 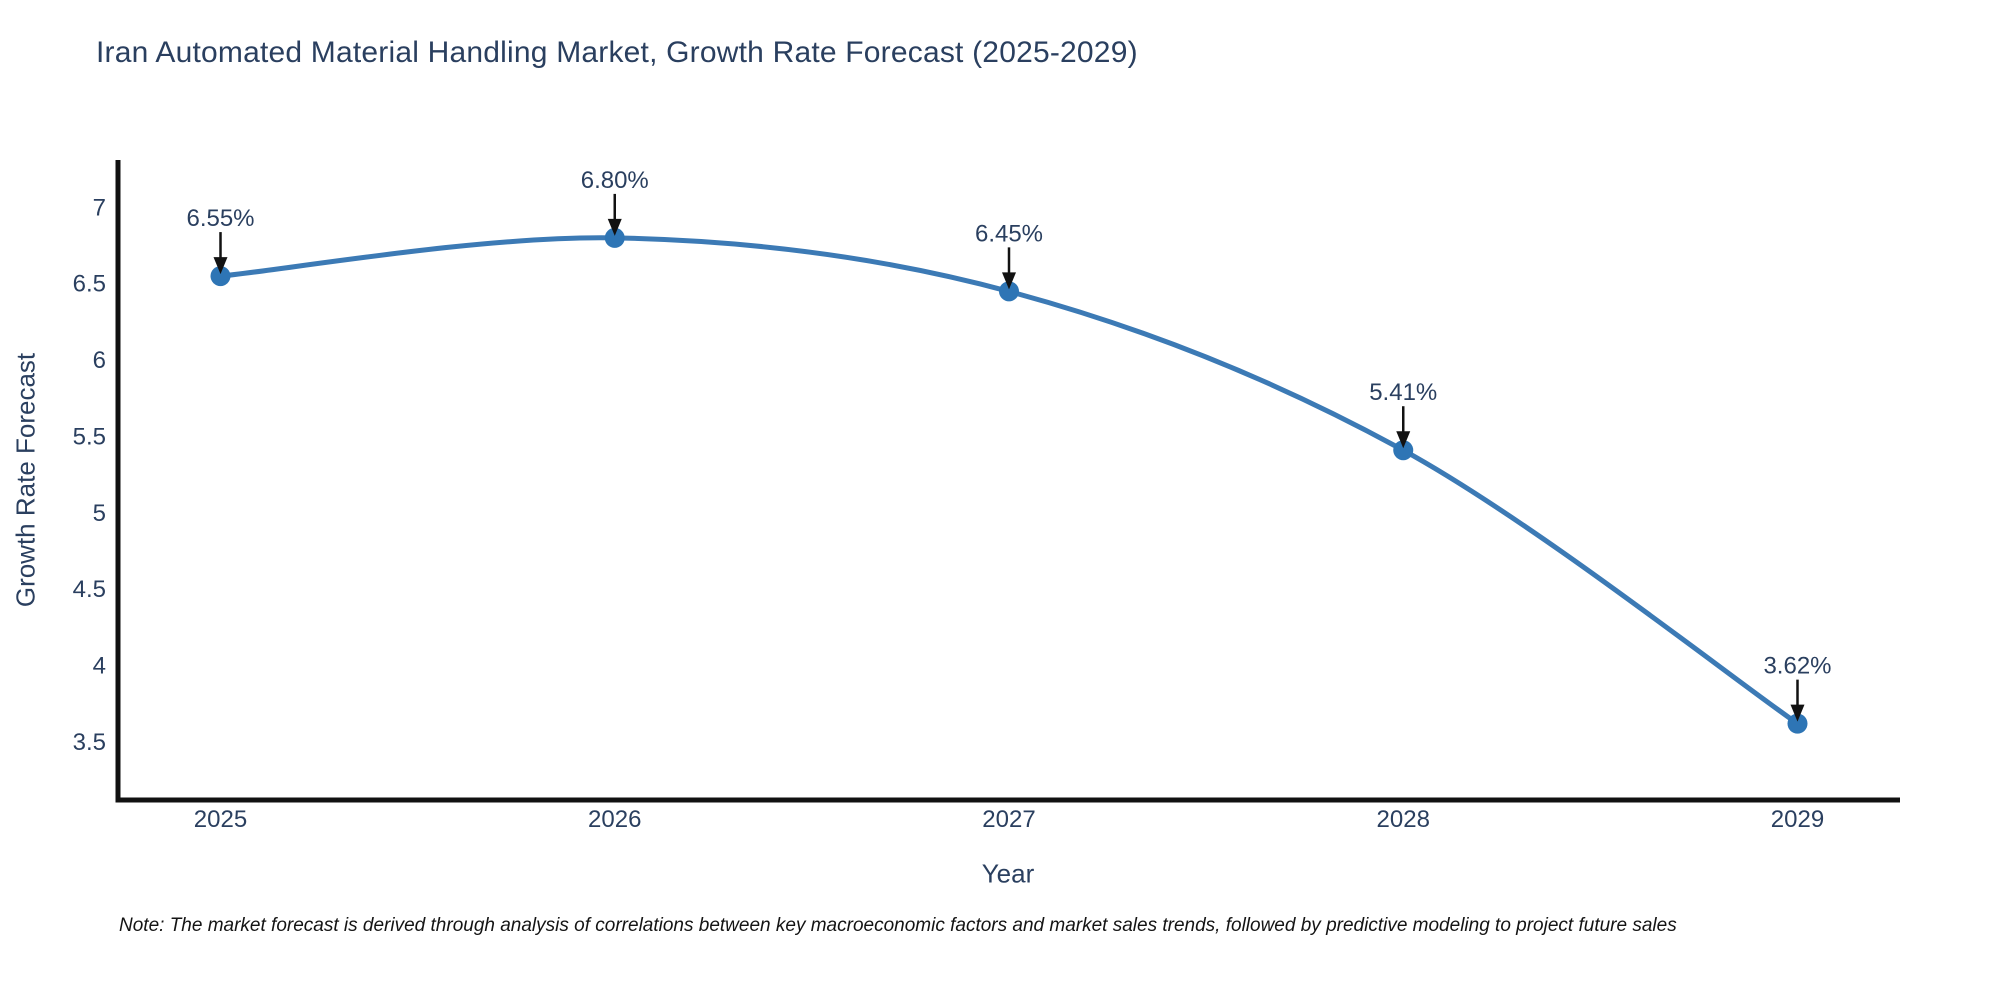 What do you see at coordinates (99, 207) in the screenshot?
I see `y-tick-label-7: 7` at bounding box center [99, 207].